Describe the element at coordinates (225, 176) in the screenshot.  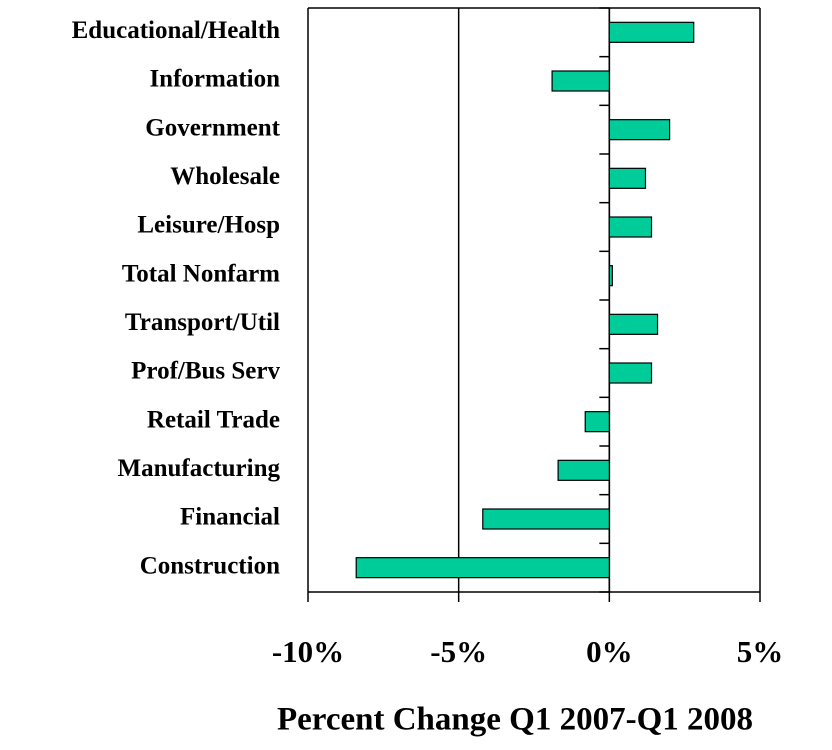
I see `y-tick-label: Wholesale` at that location.